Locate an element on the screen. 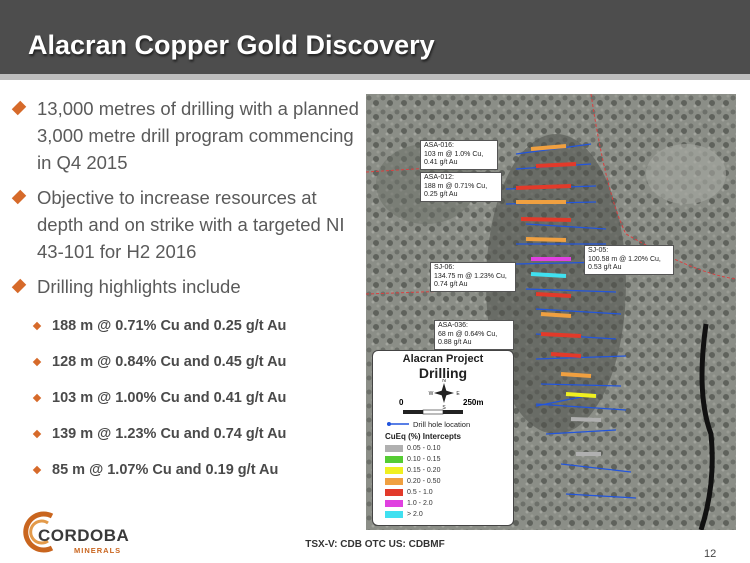 Image resolution: width=750 pixels, height=563 pixels. compass-icon: N S W E is located at coordinates (425, 402).